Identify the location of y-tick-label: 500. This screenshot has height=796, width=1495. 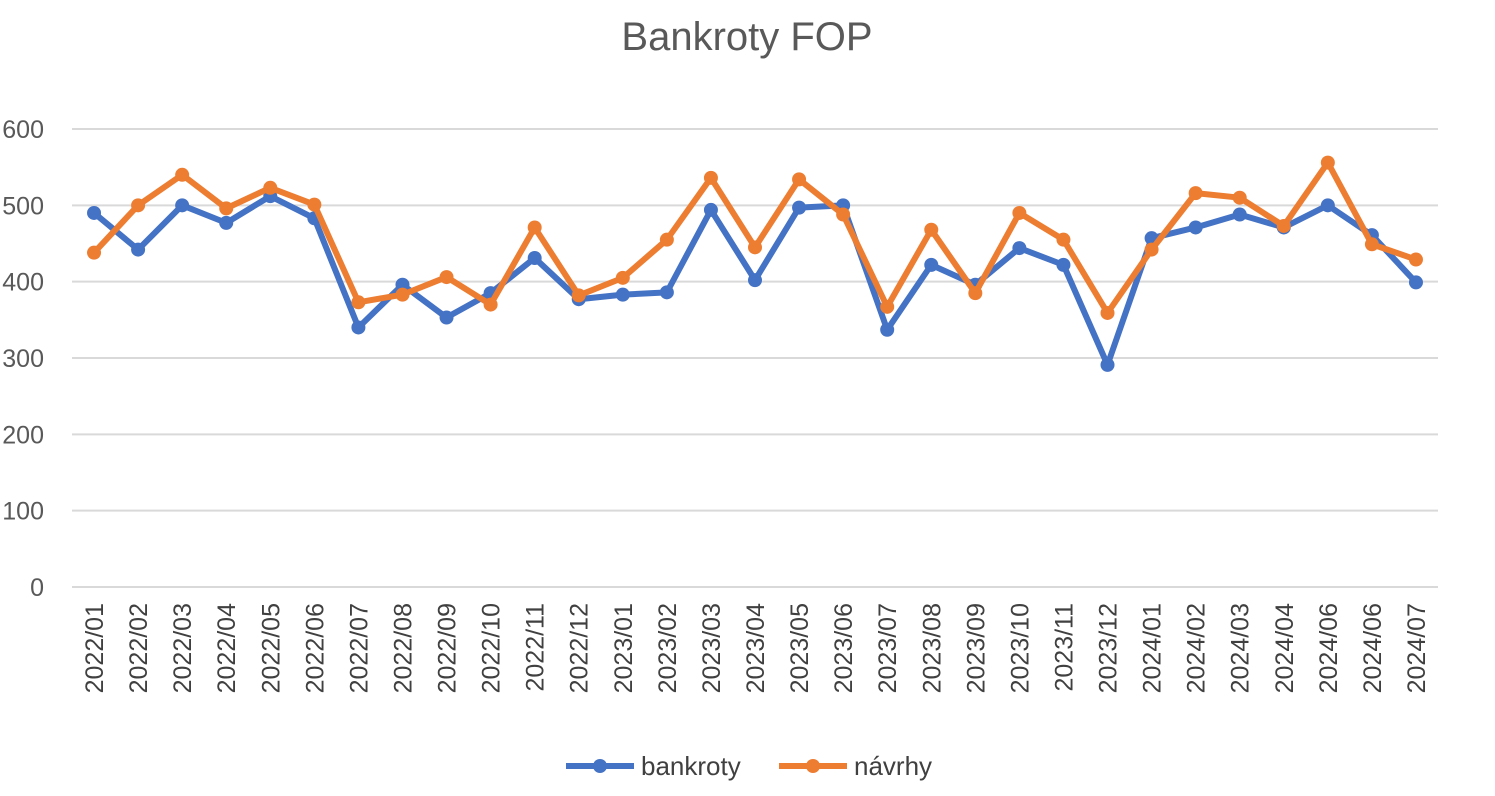
(23, 206).